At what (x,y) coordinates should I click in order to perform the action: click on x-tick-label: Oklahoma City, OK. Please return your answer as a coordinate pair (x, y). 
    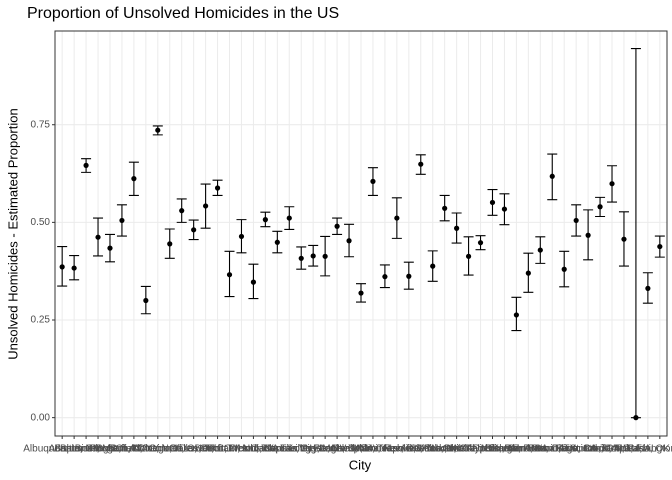
    Looking at the image, I should click on (456, 449).